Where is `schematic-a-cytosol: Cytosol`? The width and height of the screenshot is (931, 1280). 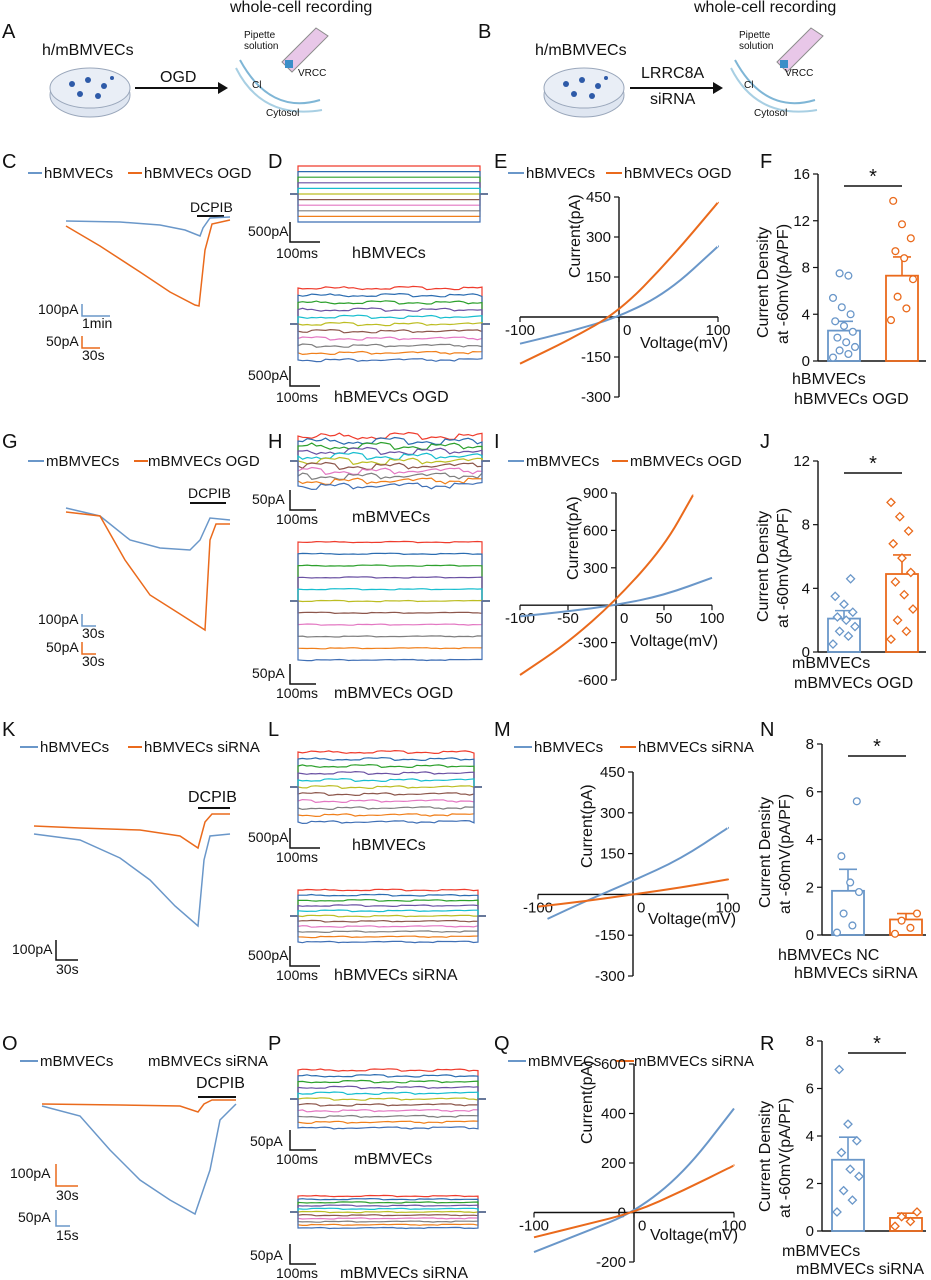
schematic-a-cytosol: Cytosol is located at coordinates (282, 113).